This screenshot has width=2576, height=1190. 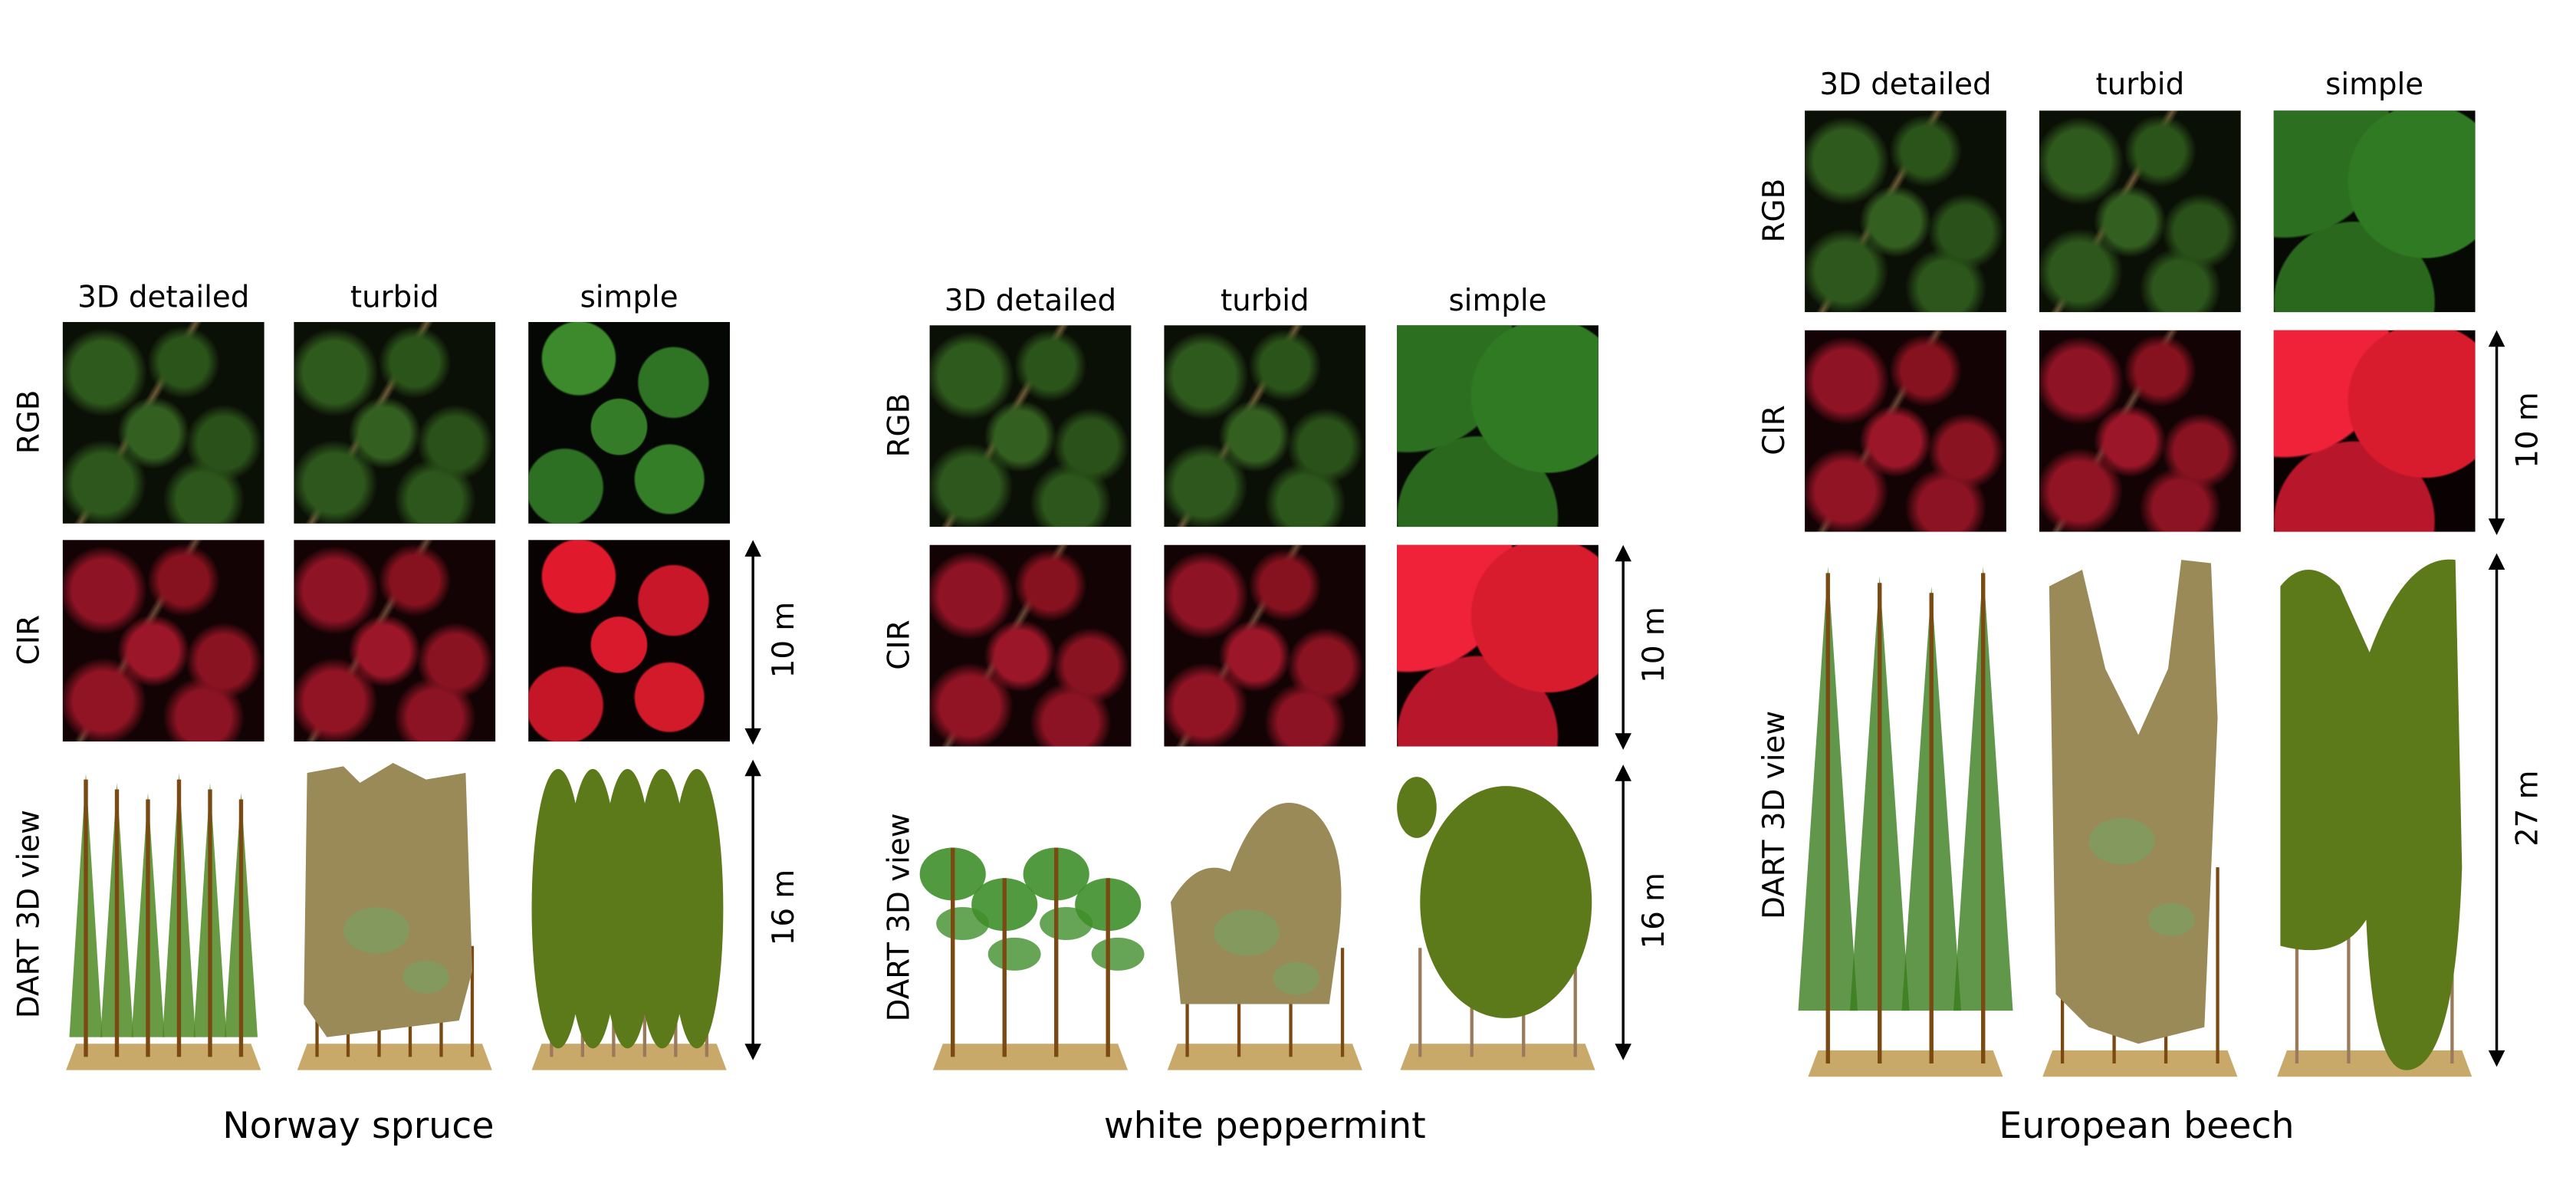 I want to click on row-label-cir: CIR, so click(x=1775, y=430).